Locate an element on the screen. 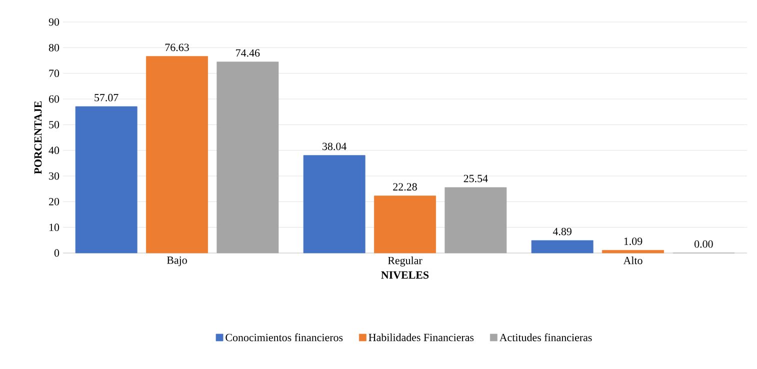  y-tick-label: 90 is located at coordinates (54, 22).